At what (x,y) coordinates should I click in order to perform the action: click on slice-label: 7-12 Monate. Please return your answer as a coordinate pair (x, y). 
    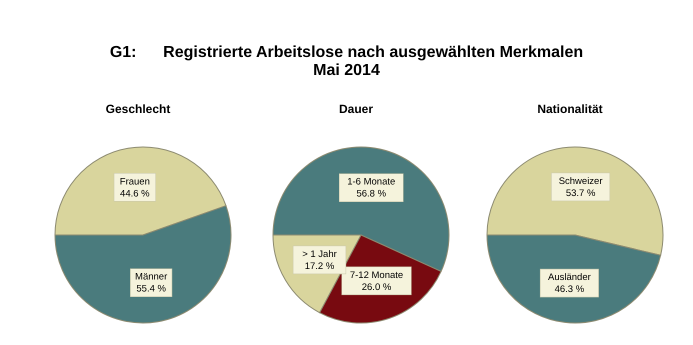
    Looking at the image, I should click on (377, 275).